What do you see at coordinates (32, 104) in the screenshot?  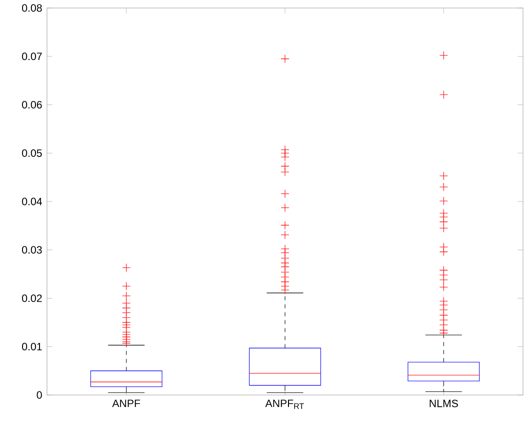 I see `y-tick-label: 0.06` at bounding box center [32, 104].